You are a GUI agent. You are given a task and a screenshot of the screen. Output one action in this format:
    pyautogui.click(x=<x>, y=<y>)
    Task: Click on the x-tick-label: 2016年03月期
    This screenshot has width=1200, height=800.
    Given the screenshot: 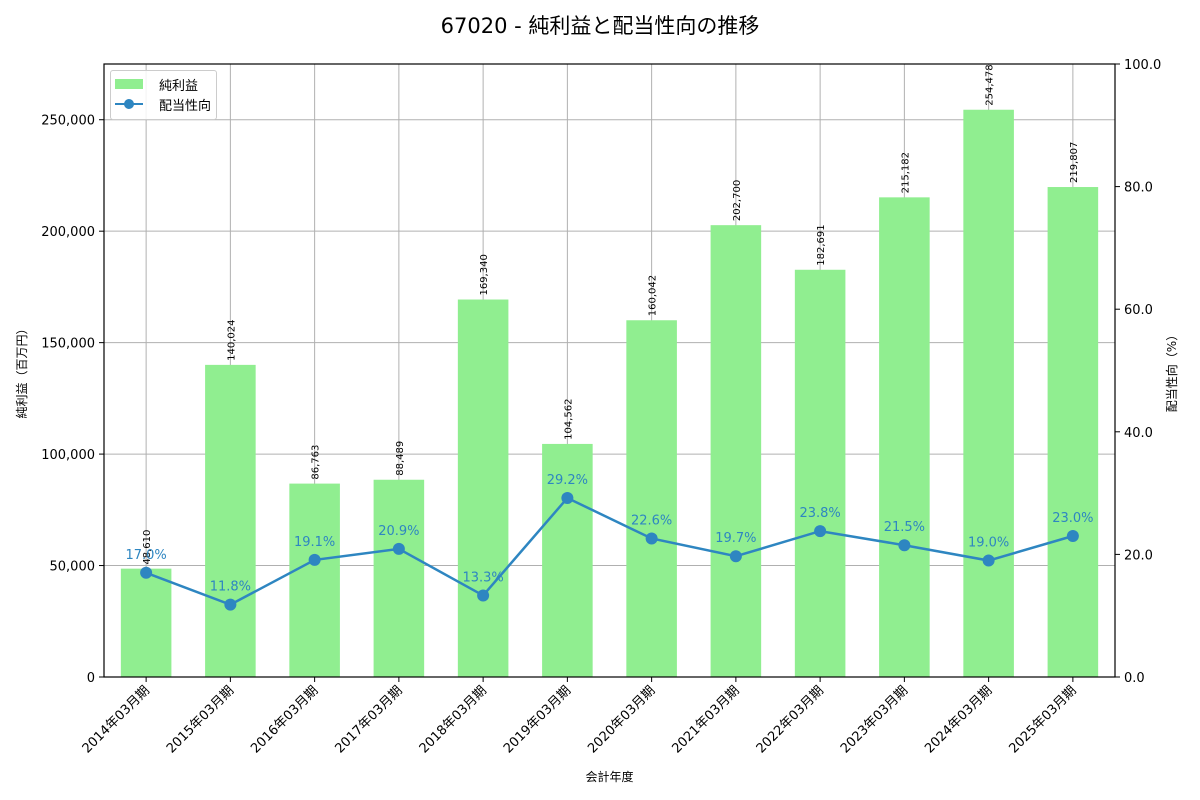 What is the action you would take?
    pyautogui.click(x=284, y=719)
    